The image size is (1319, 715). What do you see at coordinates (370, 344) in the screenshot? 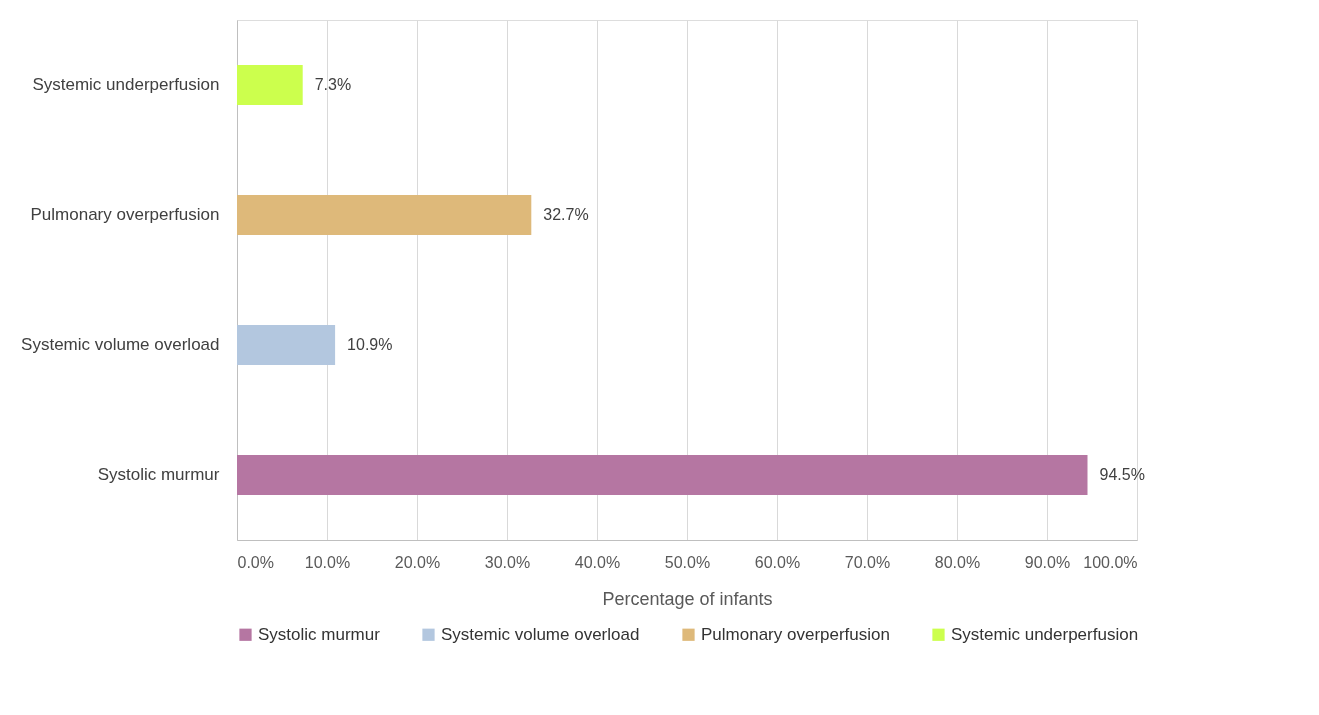
I see `data-label: 10.9%` at bounding box center [370, 344].